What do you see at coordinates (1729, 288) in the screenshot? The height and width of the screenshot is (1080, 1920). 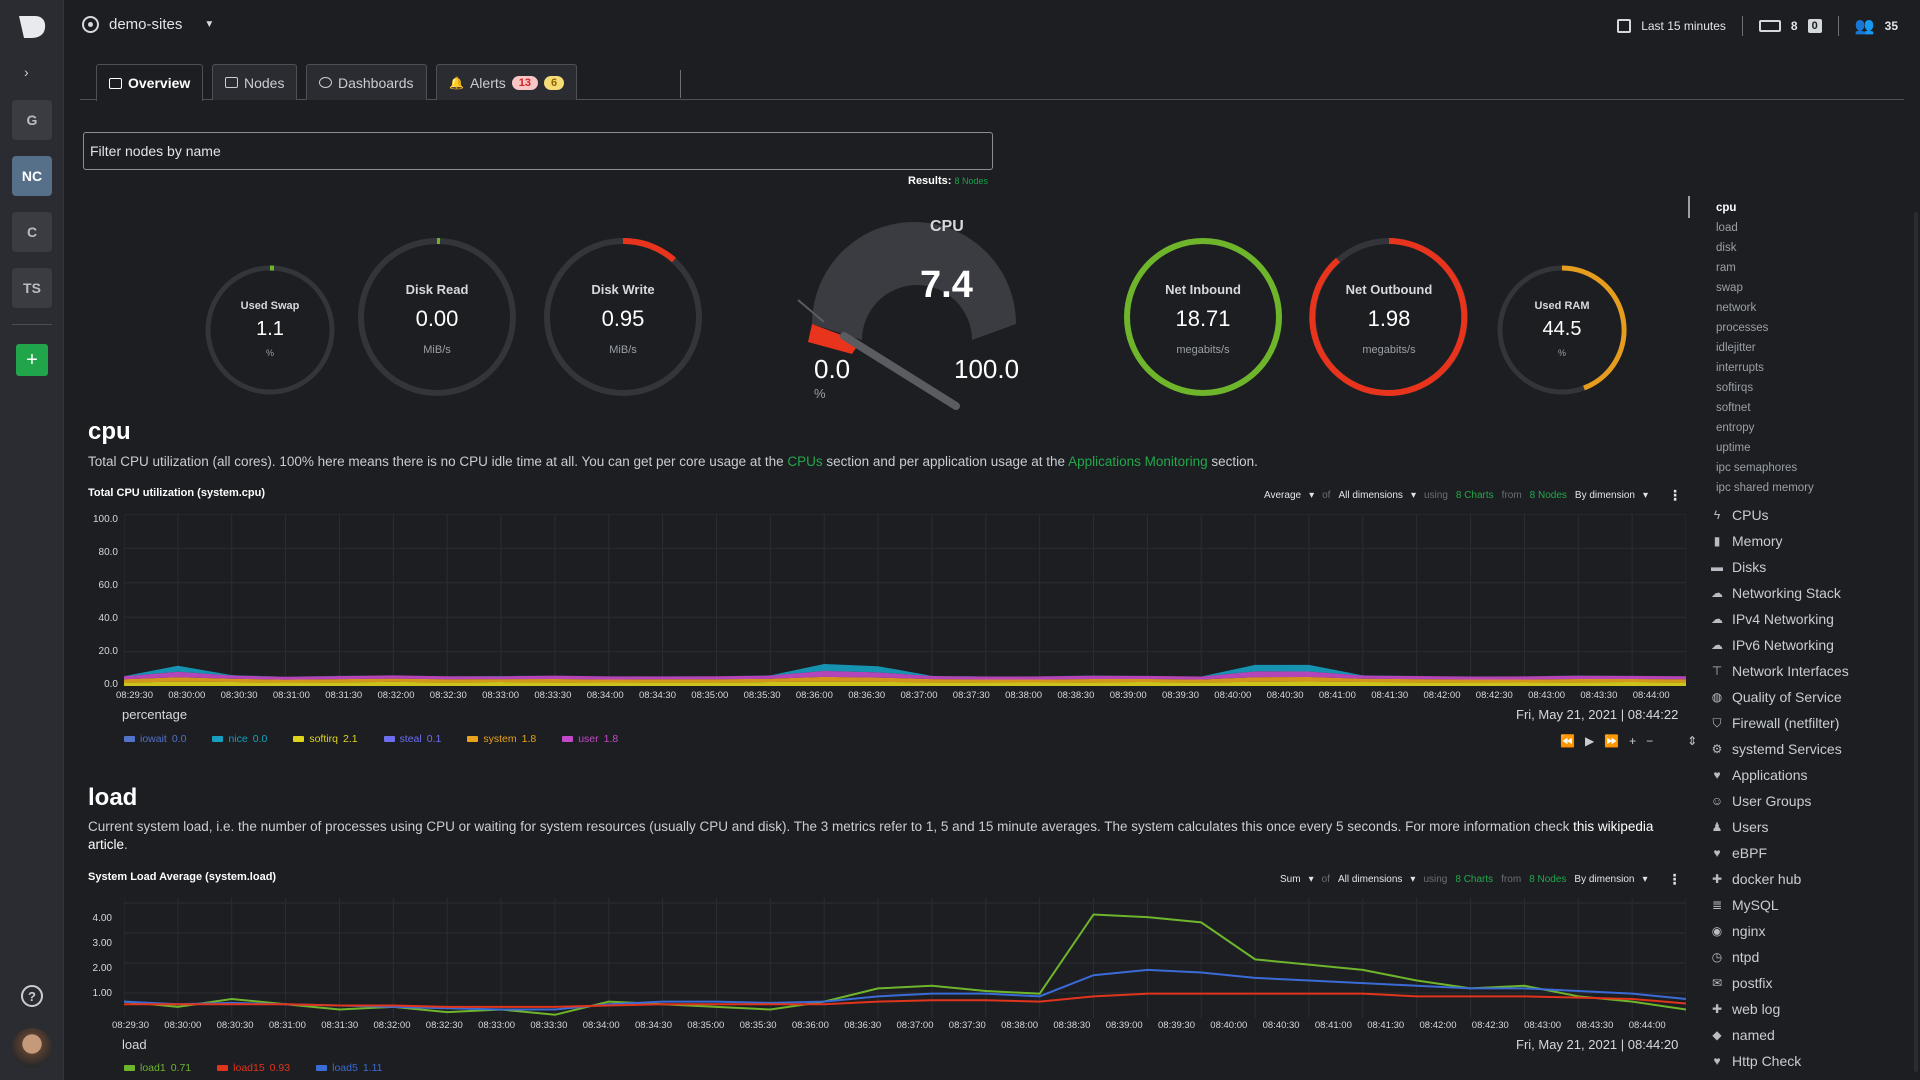 I see `nav-item-swap: swap` at bounding box center [1729, 288].